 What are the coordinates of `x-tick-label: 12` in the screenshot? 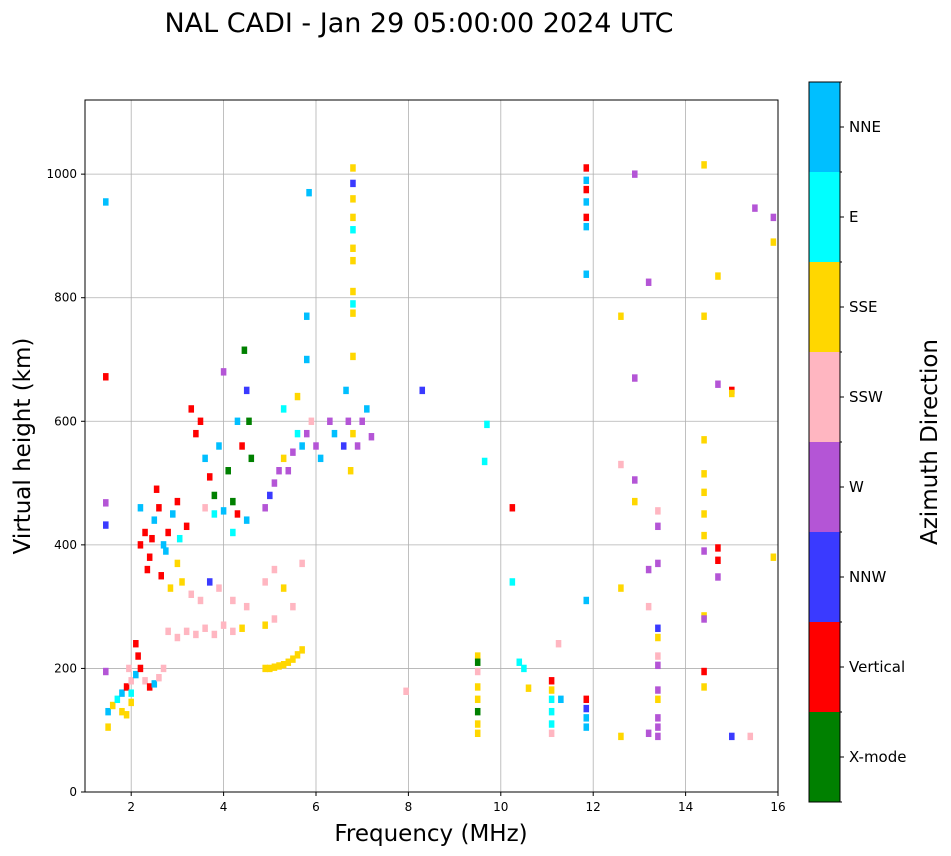 It's located at (593, 807).